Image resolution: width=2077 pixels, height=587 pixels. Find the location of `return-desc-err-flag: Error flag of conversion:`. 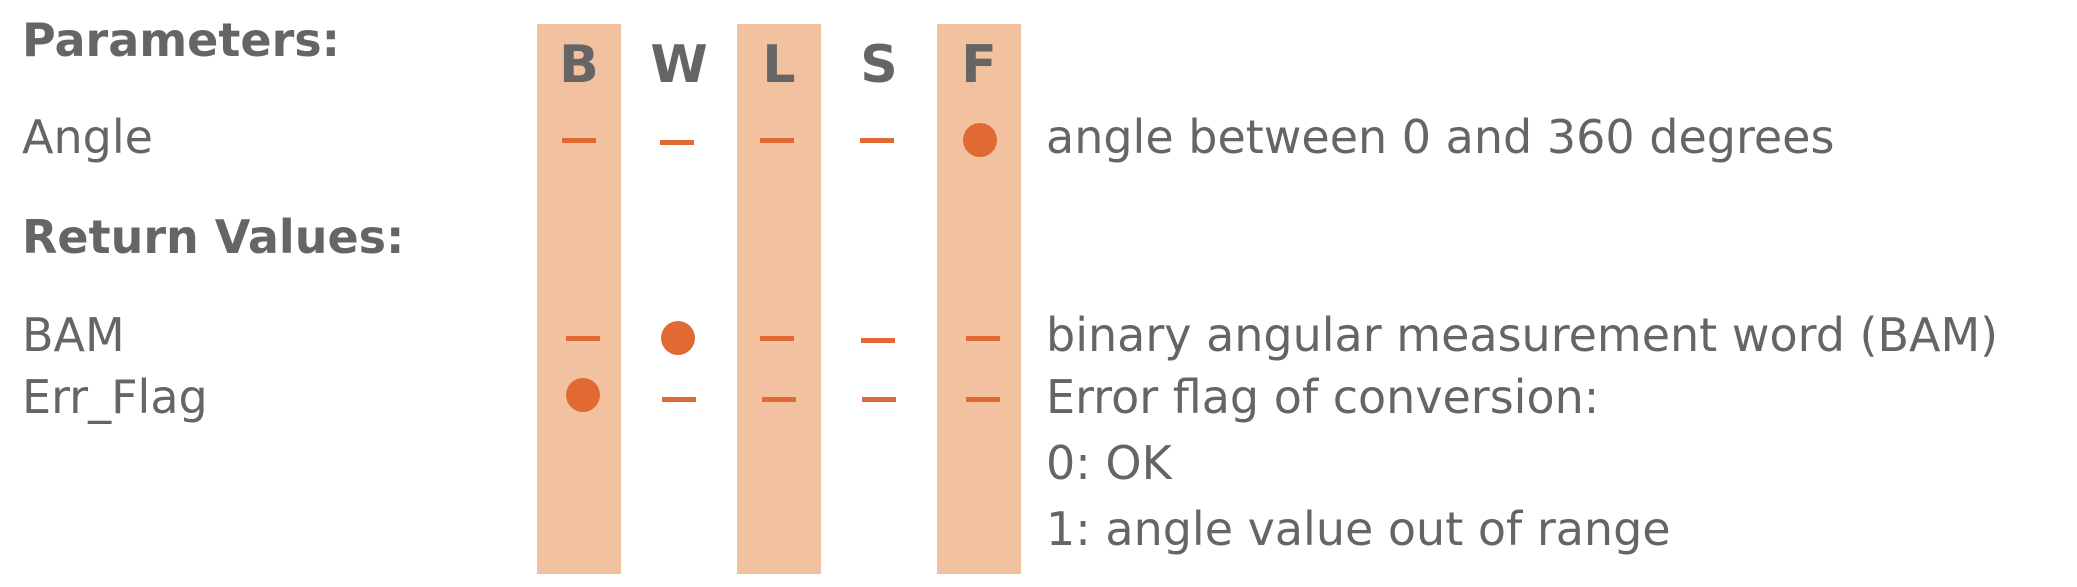

return-desc-err-flag: Error flag of conversion: is located at coordinates (1323, 397).